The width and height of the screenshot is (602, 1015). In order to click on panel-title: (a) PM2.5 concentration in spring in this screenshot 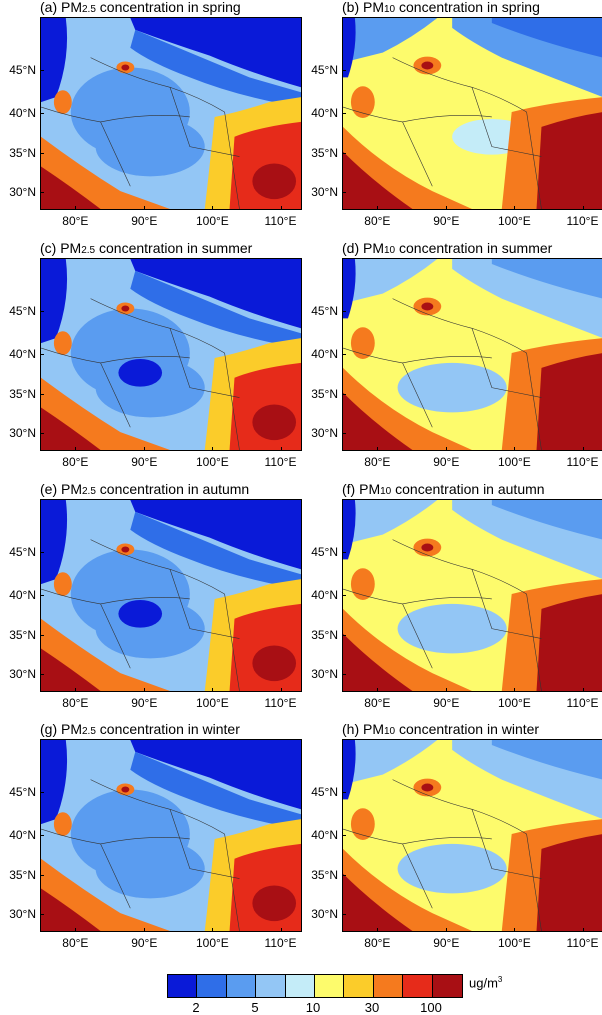, I will do `click(140, 7)`.